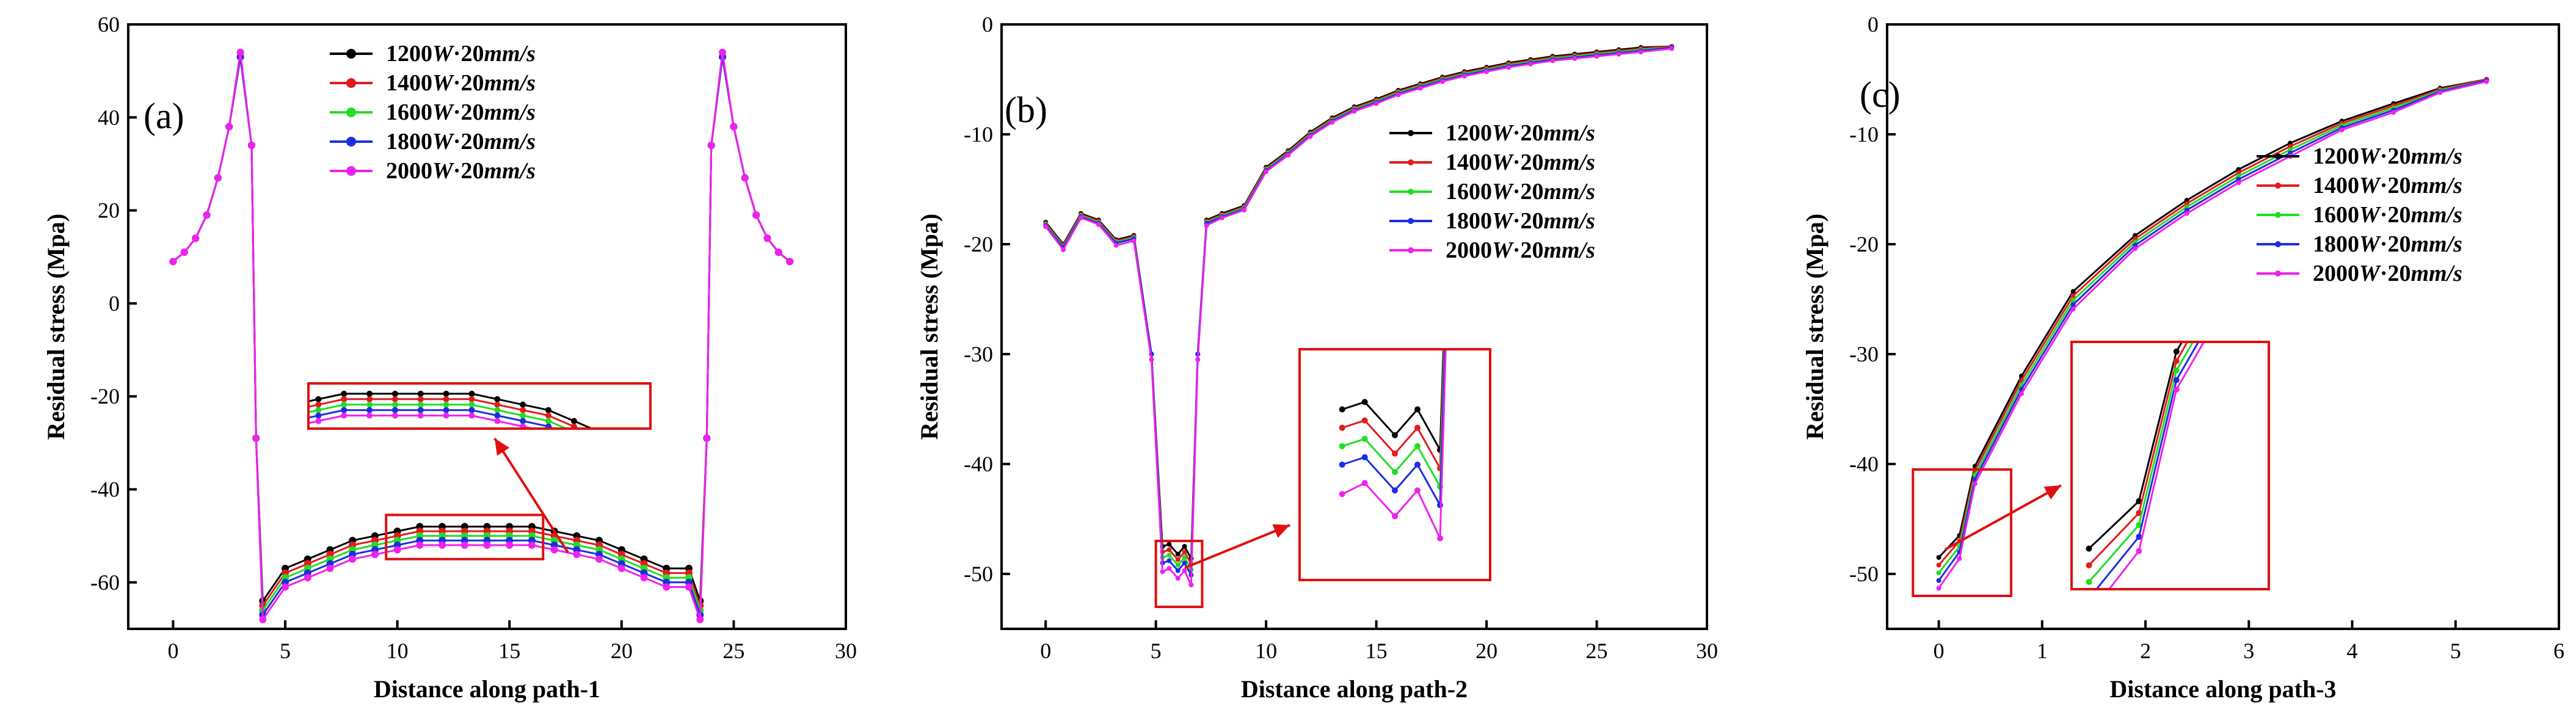  I want to click on y-axis-label: Residual stress (Mpa), so click(929, 327).